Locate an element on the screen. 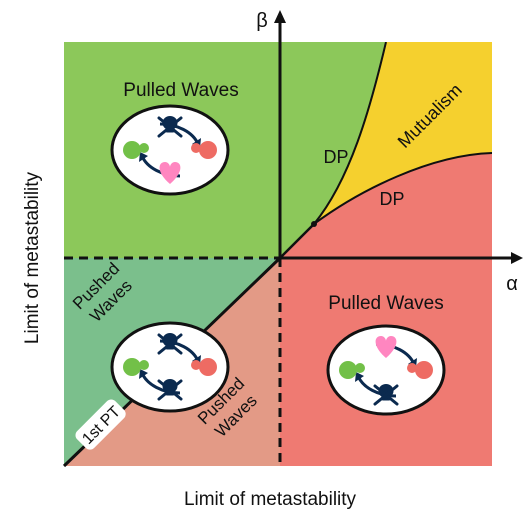  x-axis-arrow is located at coordinates (517, 258).